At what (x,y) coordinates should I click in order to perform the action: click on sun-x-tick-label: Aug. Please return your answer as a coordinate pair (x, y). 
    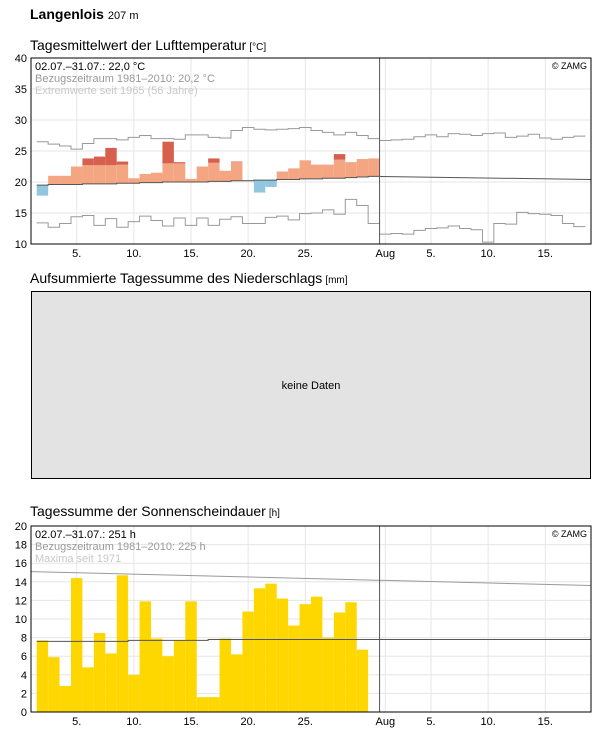
    Looking at the image, I should click on (385, 722).